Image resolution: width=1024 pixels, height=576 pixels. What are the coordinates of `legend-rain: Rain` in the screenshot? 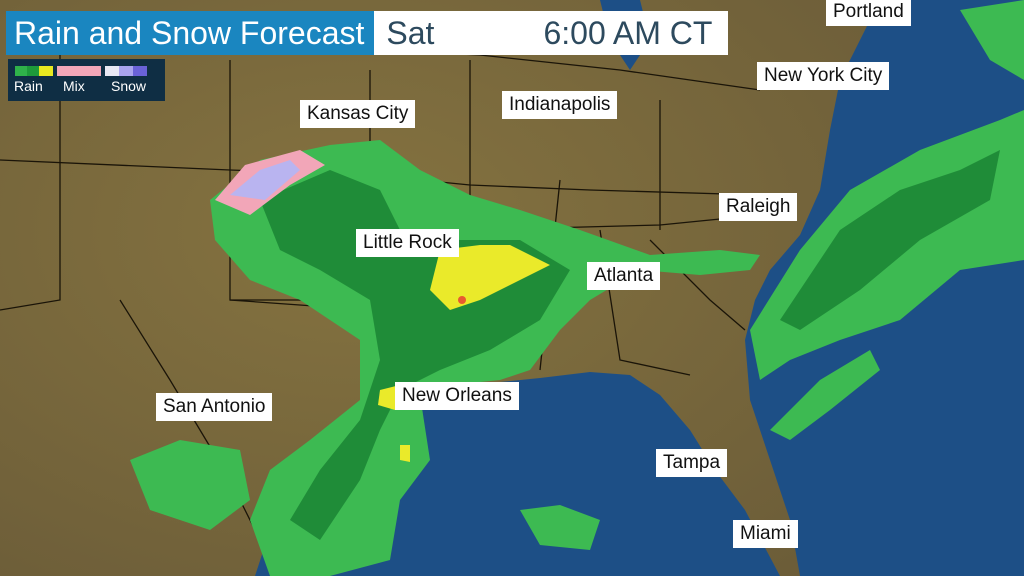 It's located at (28, 86).